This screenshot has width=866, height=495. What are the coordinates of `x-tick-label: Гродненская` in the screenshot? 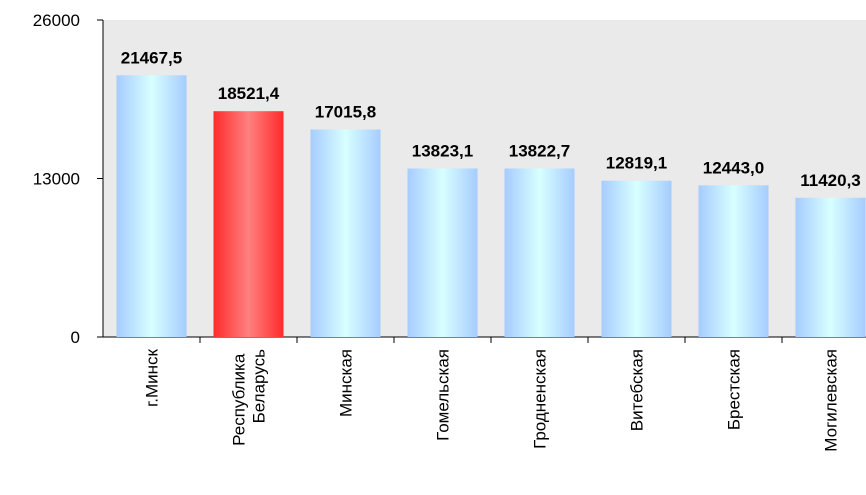 It's located at (540, 399).